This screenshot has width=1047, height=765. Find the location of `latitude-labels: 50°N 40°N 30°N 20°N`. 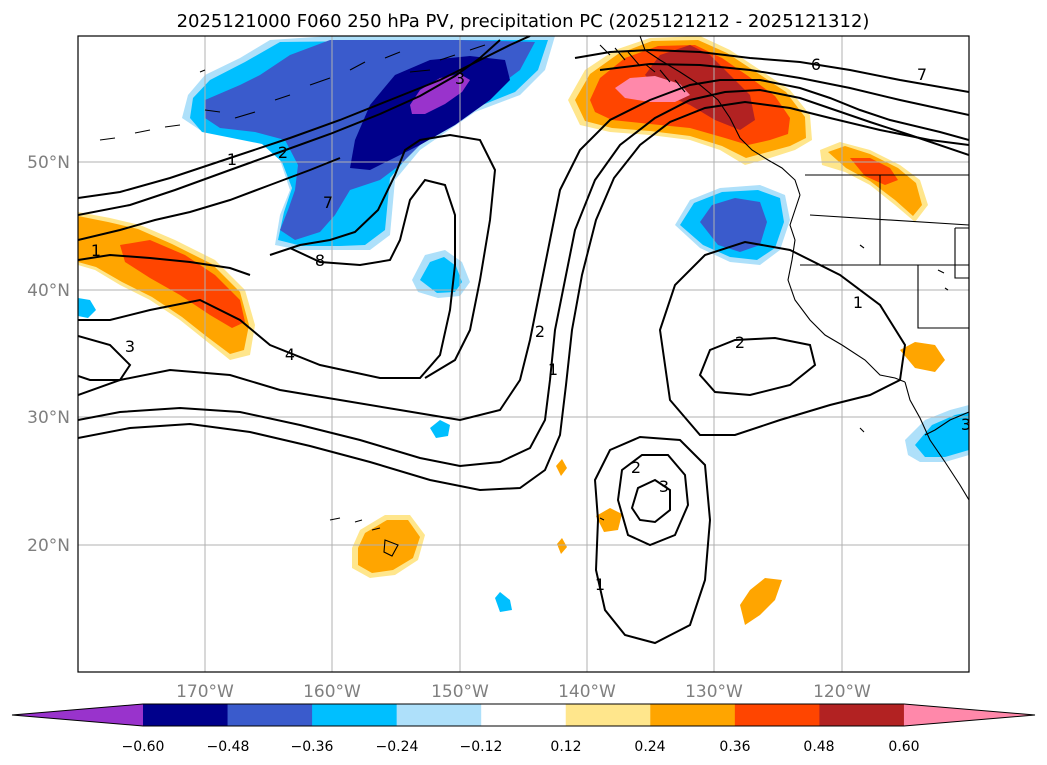

latitude-labels: 50°N 40°N 30°N 20°N is located at coordinates (48, 354).